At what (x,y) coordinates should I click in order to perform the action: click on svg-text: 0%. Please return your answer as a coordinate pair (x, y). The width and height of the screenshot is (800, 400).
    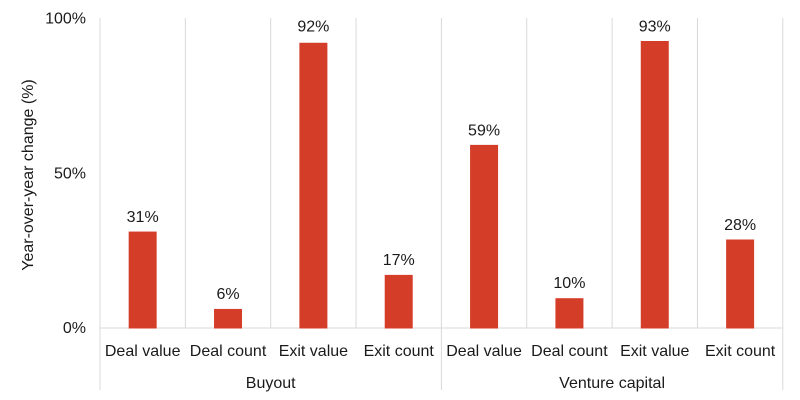
    Looking at the image, I should click on (74, 328).